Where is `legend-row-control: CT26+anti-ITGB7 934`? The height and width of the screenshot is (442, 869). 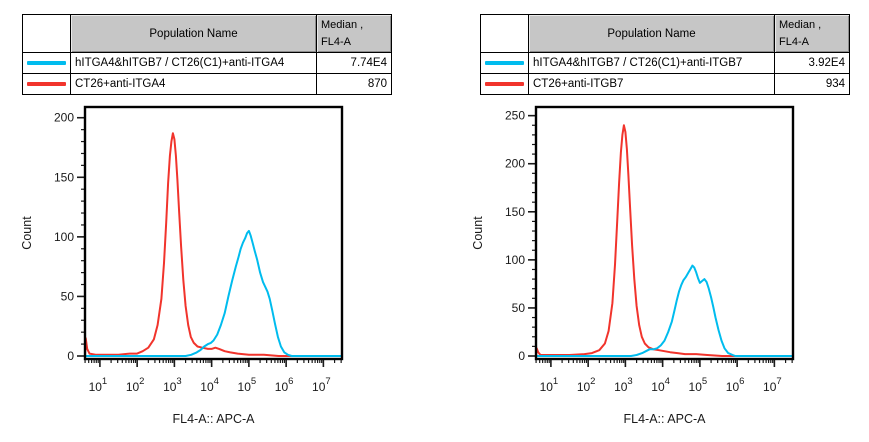 legend-row-control: CT26+anti-ITGB7 934 is located at coordinates (665, 84).